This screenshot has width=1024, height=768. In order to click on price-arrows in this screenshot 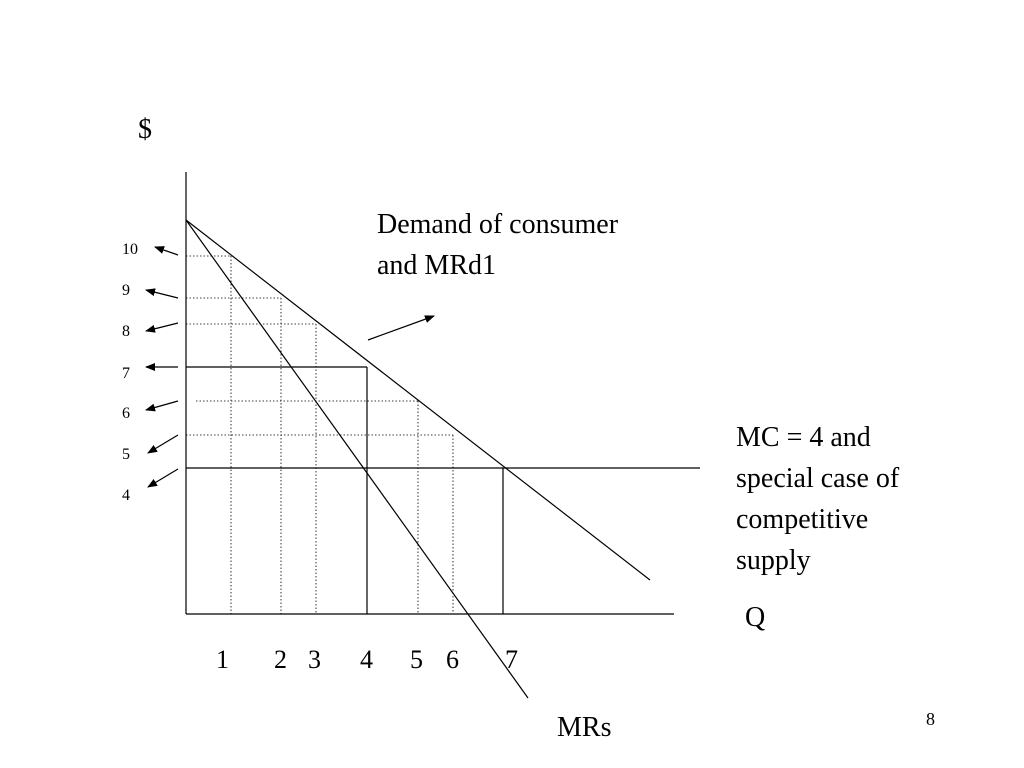, I will do `click(162, 367)`.